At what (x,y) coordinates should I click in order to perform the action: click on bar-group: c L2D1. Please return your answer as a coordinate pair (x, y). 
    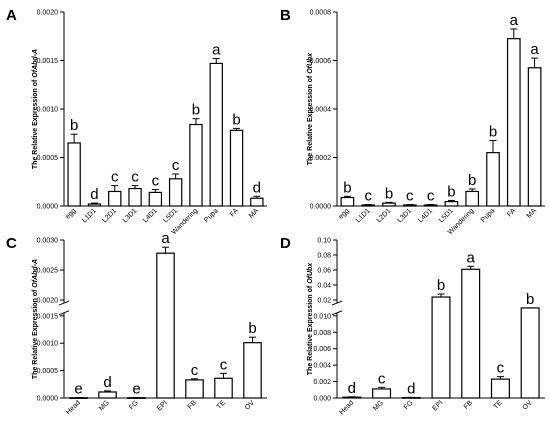
    Looking at the image, I should click on (111, 196).